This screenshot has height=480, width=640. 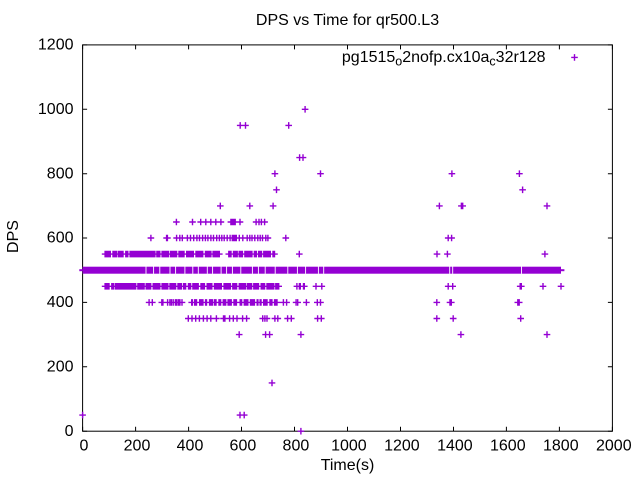 I want to click on svg-text: DPS, so click(x=13, y=236).